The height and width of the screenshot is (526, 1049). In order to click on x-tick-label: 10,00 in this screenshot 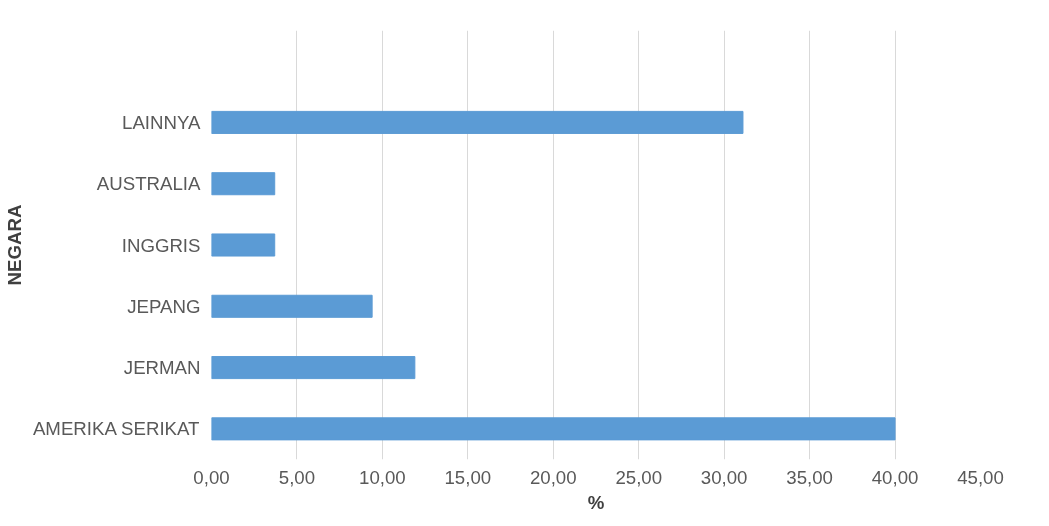, I will do `click(382, 477)`.